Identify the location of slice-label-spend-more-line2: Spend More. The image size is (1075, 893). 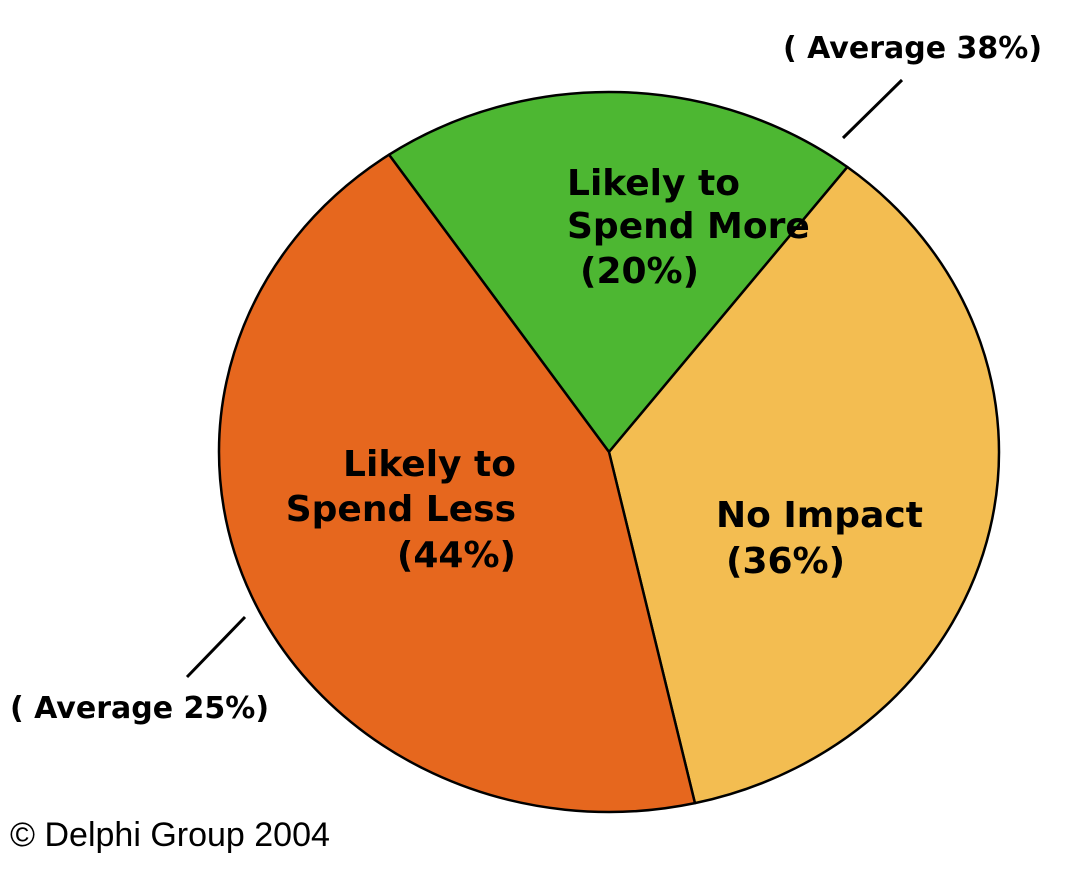
(688, 226).